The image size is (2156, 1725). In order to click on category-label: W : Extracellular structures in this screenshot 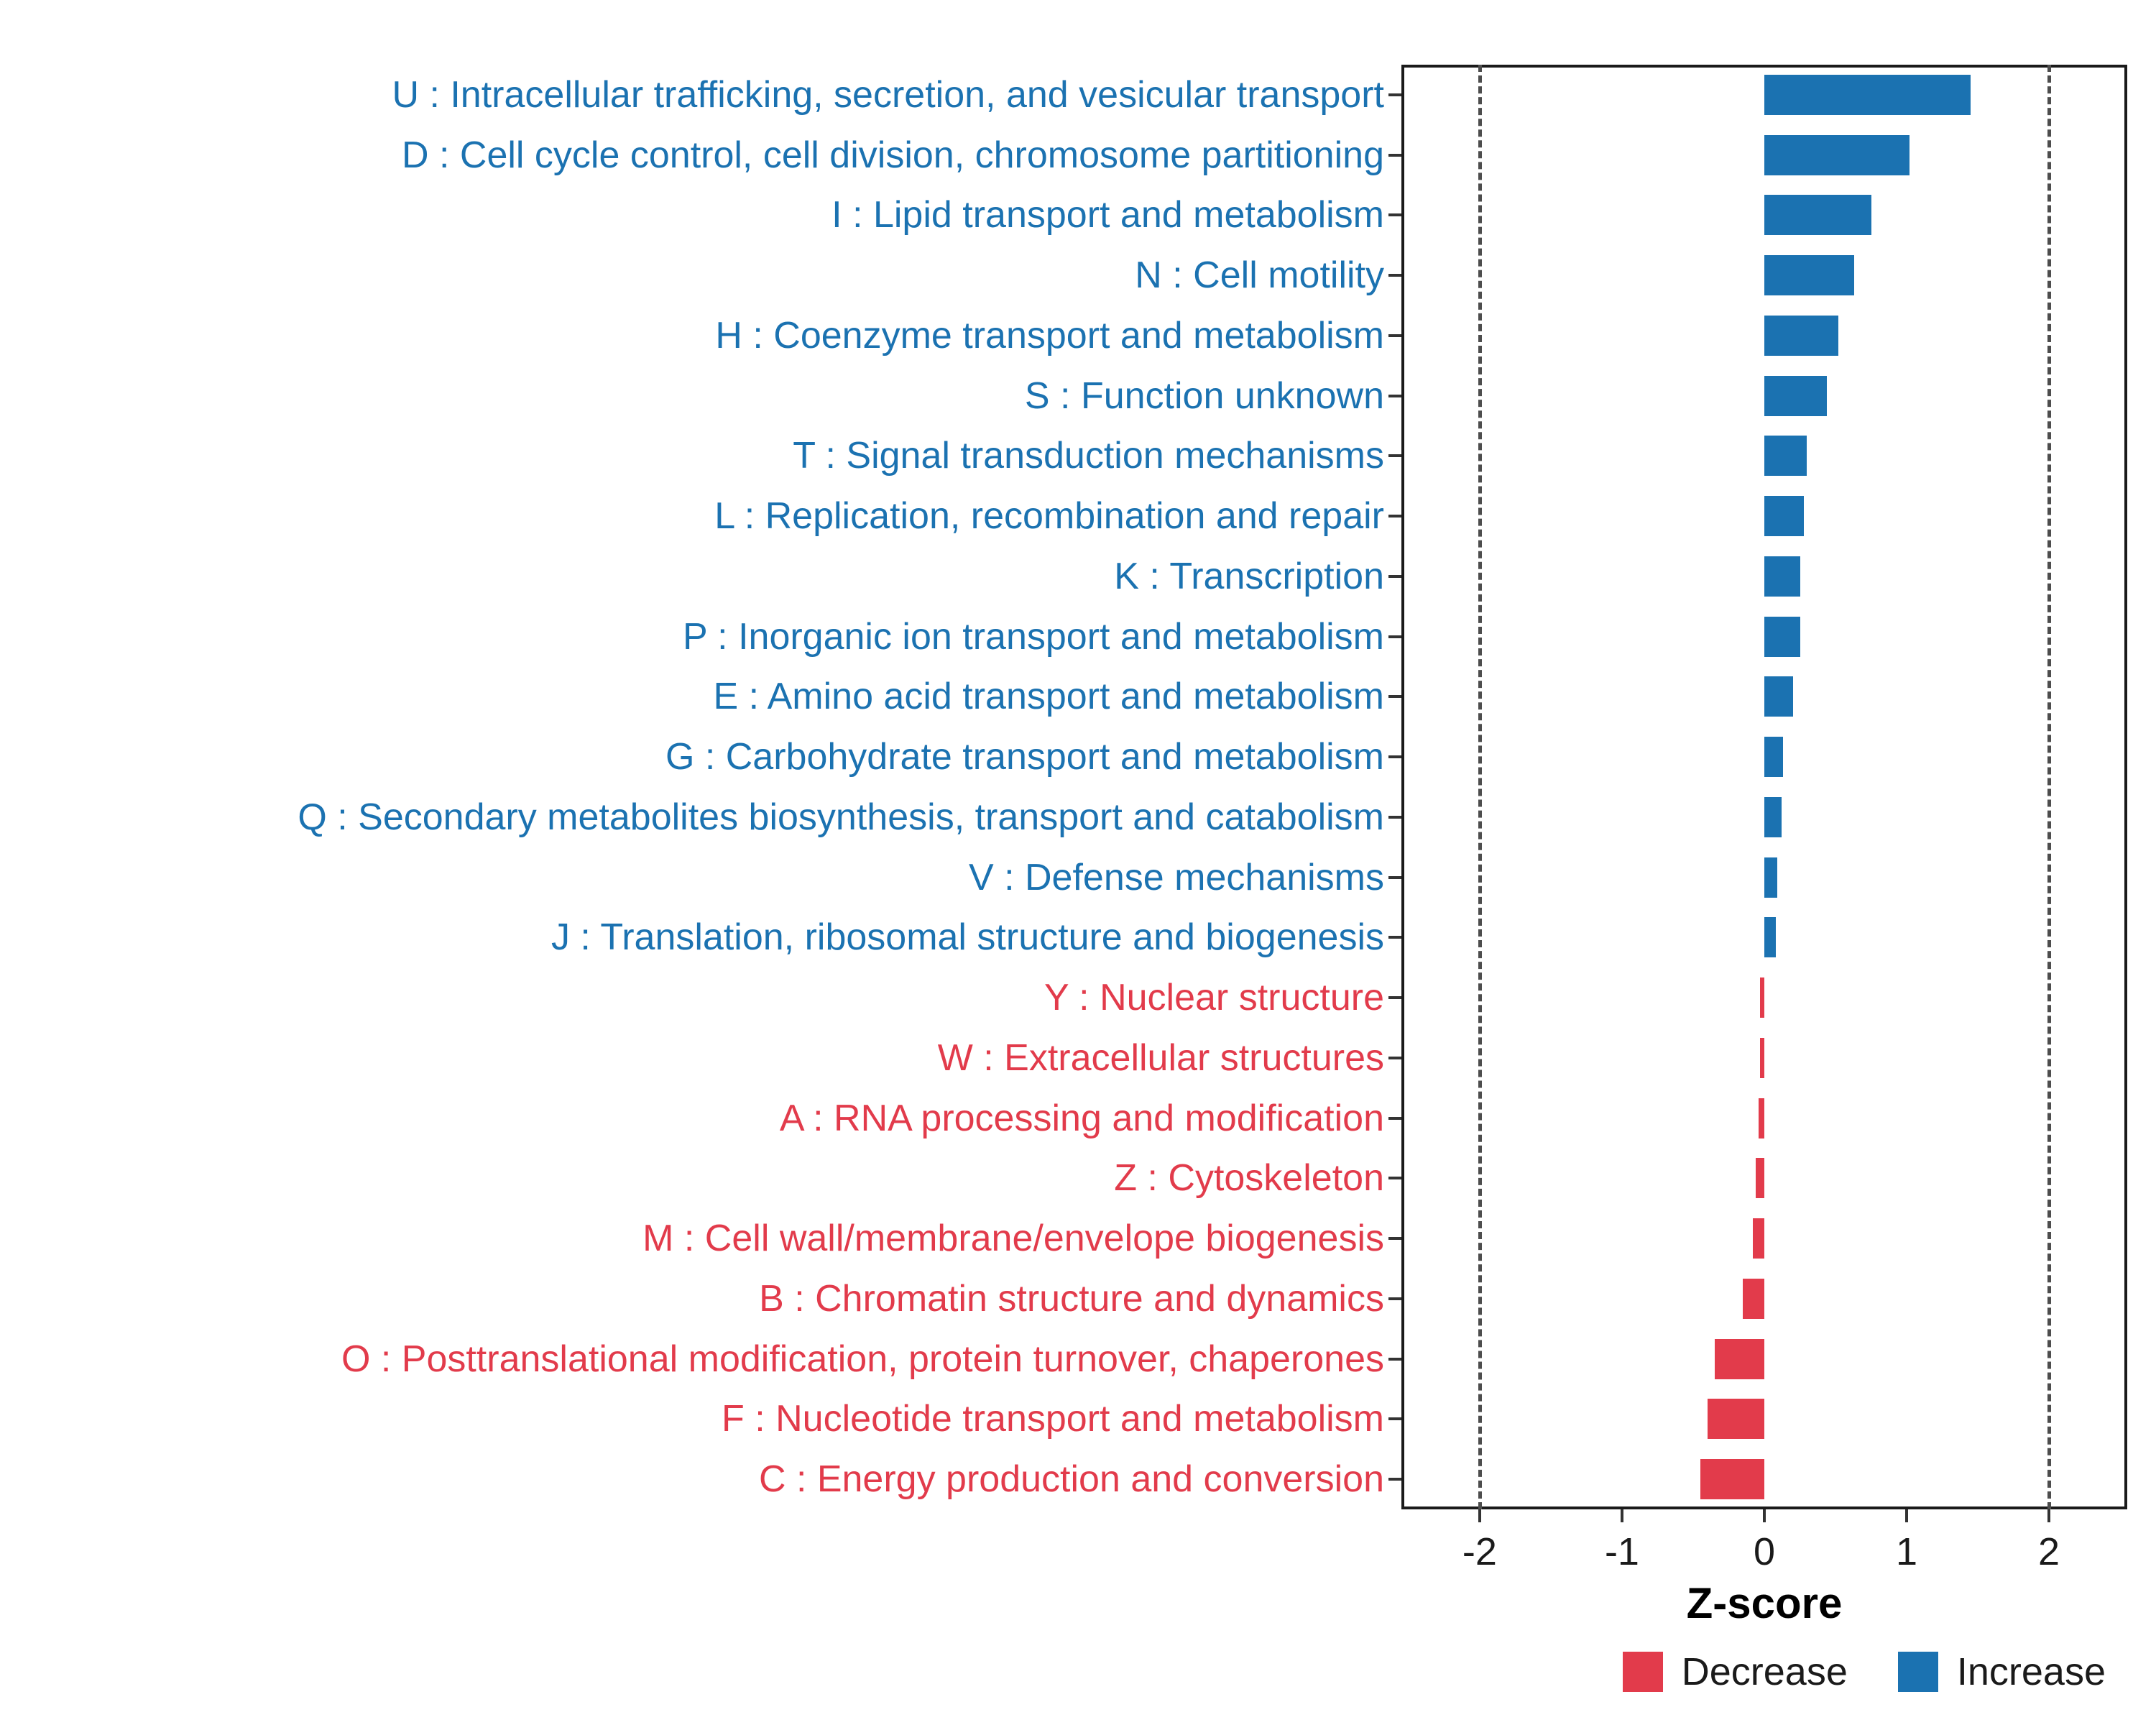, I will do `click(1160, 1057)`.